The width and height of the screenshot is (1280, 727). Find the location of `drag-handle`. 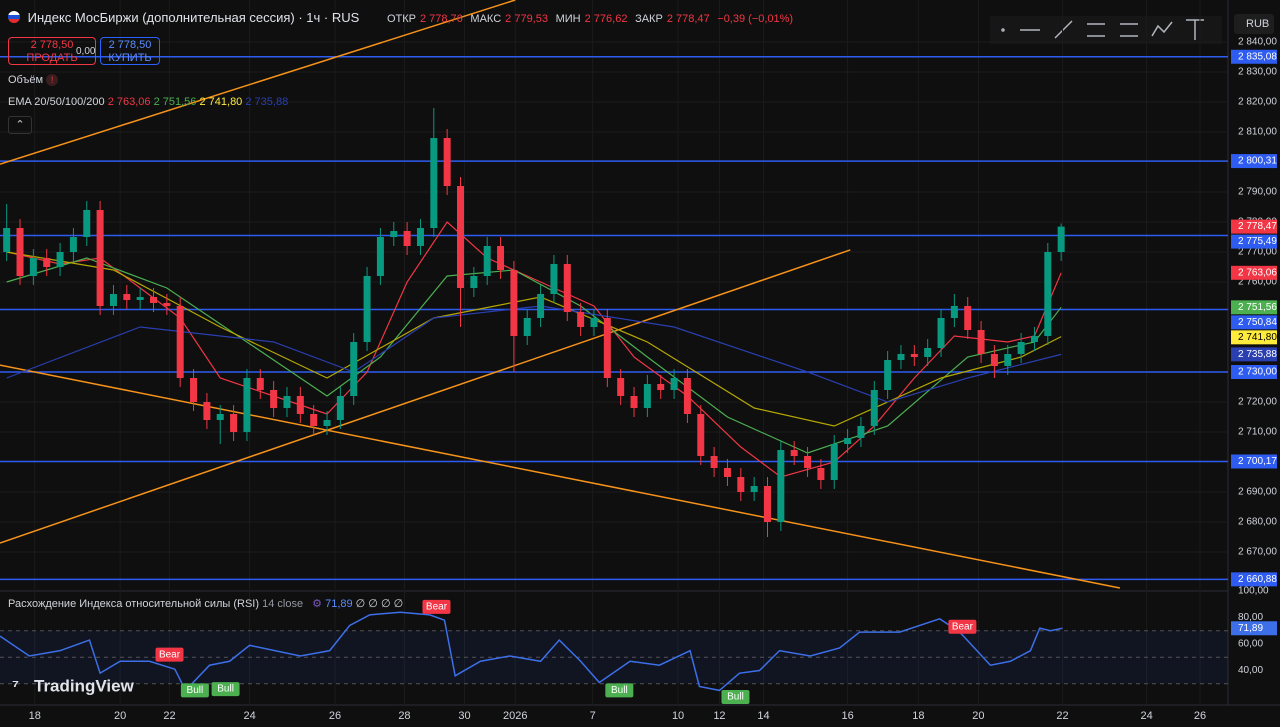

drag-handle is located at coordinates (1003, 30).